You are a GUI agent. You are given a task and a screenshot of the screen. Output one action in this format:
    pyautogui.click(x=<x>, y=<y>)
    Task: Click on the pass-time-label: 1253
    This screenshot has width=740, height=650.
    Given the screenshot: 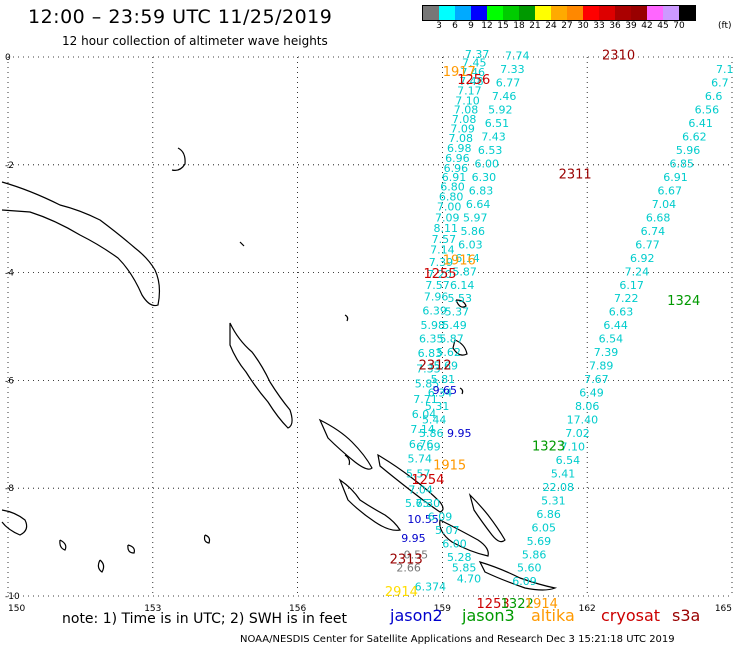 What is the action you would take?
    pyautogui.click(x=493, y=604)
    